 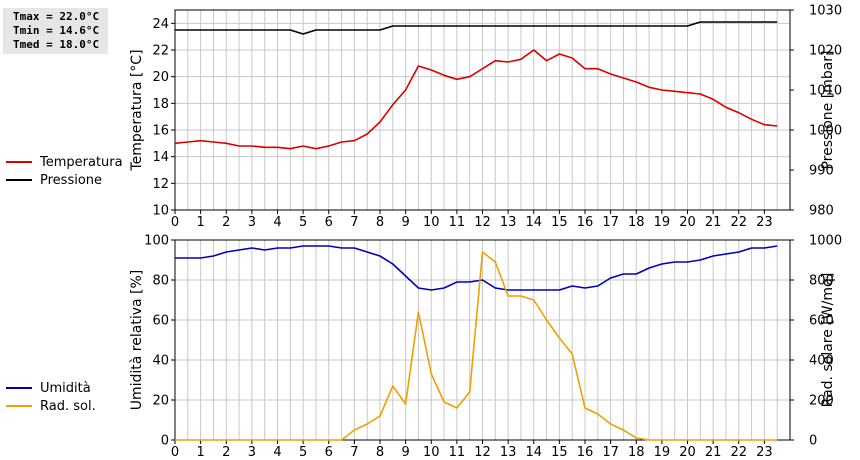 I want to click on xtick-label-0: 16, so click(x=585, y=222).